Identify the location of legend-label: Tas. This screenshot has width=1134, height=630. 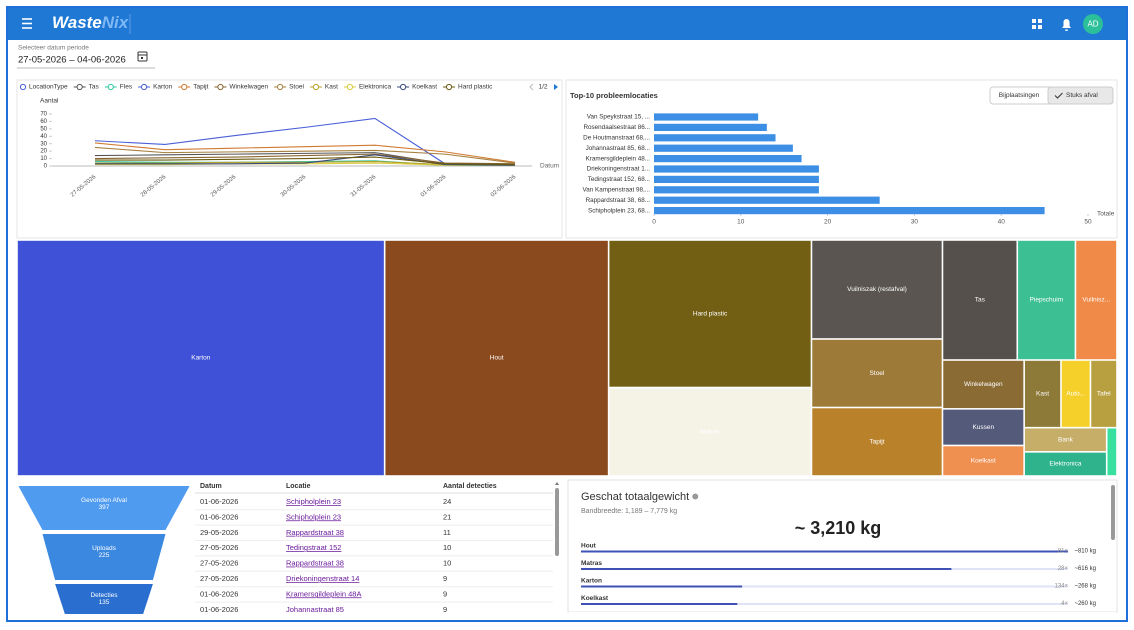
(94, 87).